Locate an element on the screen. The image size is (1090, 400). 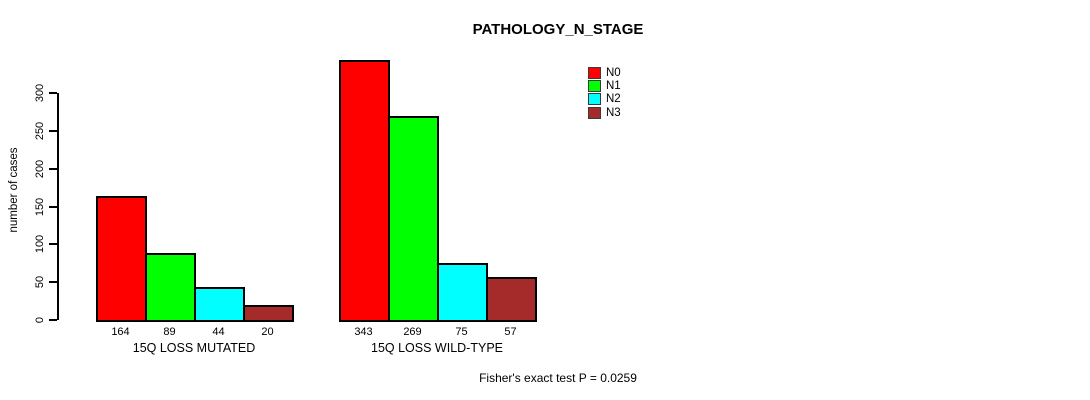
y-axis-tick-label: 150 is located at coordinates (40, 206).